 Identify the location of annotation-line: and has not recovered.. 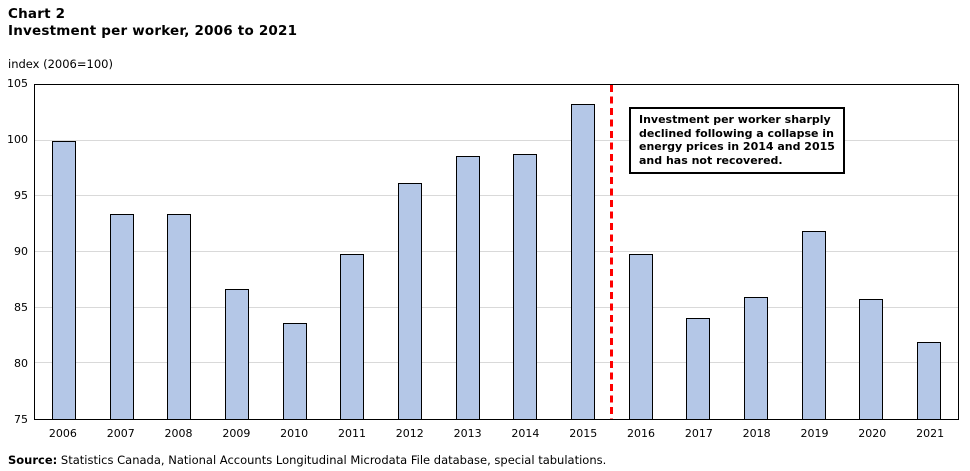
(711, 160).